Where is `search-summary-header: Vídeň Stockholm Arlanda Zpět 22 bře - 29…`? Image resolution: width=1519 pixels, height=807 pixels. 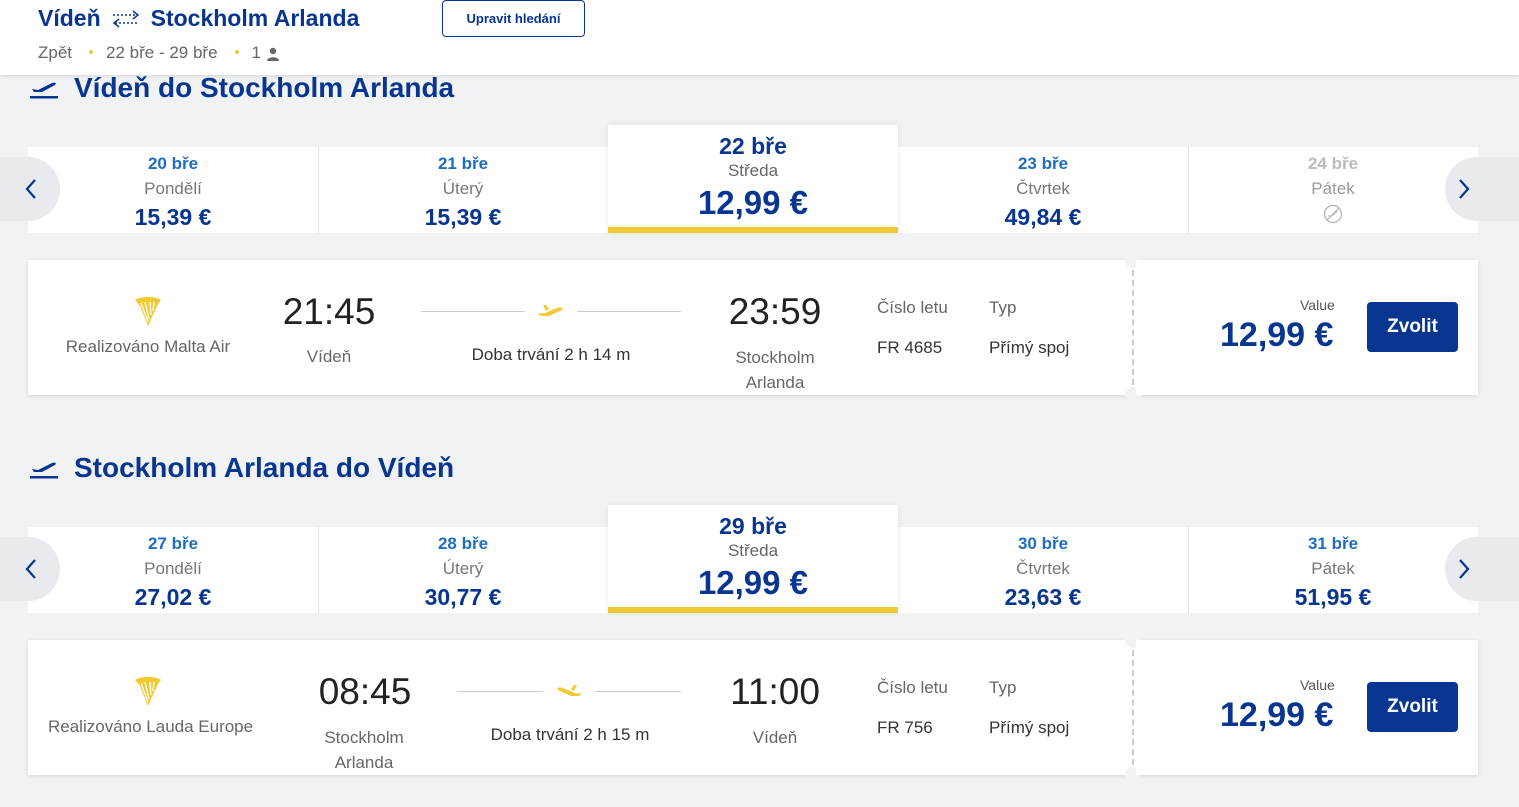
search-summary-header: Vídeň Stockholm Arlanda Zpět 22 bře - 29… is located at coordinates (759, 37).